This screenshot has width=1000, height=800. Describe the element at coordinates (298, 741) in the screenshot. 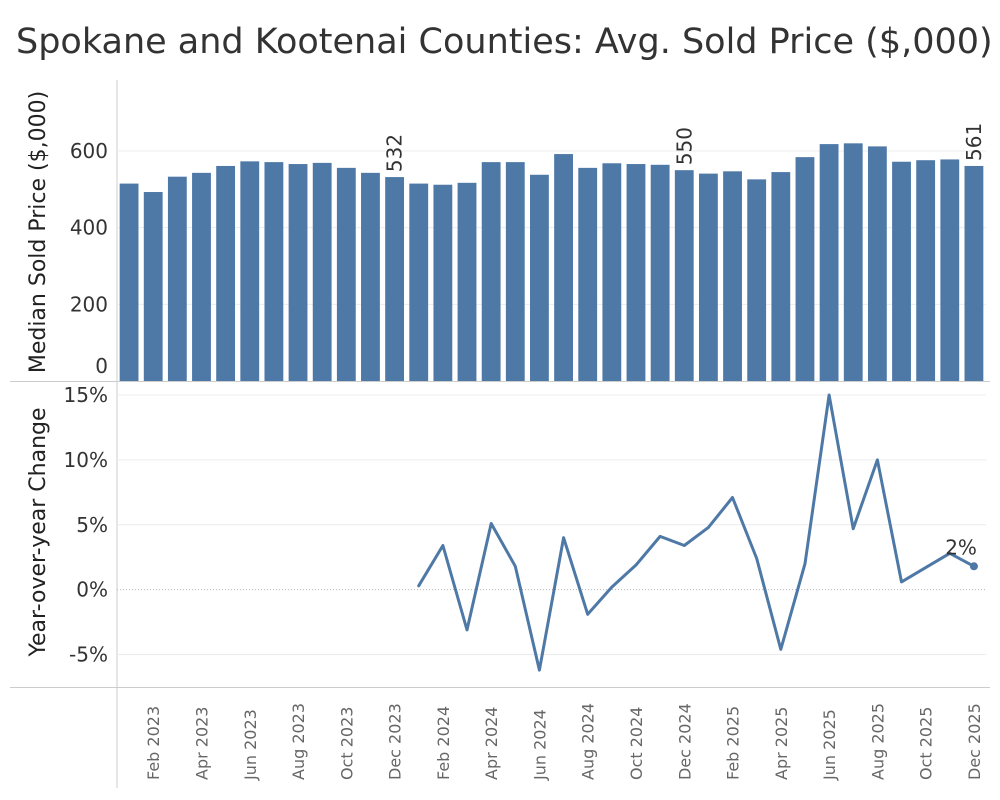

I see `x-tick-label: Aug 2023` at that location.